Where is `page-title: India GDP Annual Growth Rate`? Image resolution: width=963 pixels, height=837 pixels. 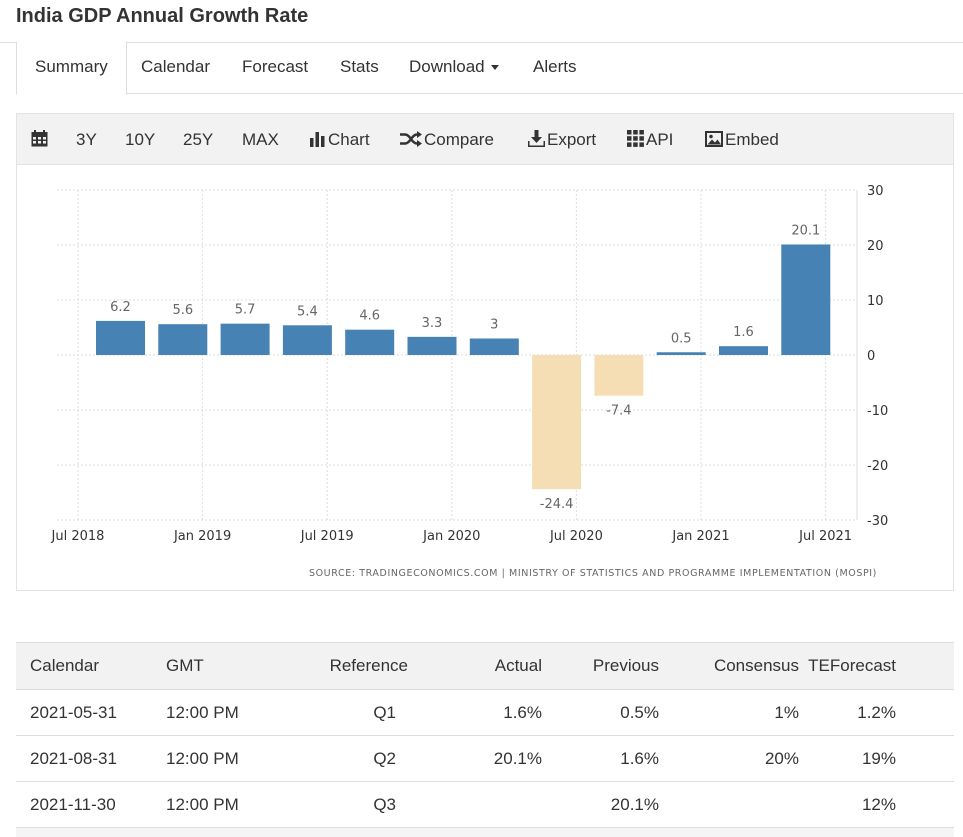
page-title: India GDP Annual Growth Rate is located at coordinates (162, 16).